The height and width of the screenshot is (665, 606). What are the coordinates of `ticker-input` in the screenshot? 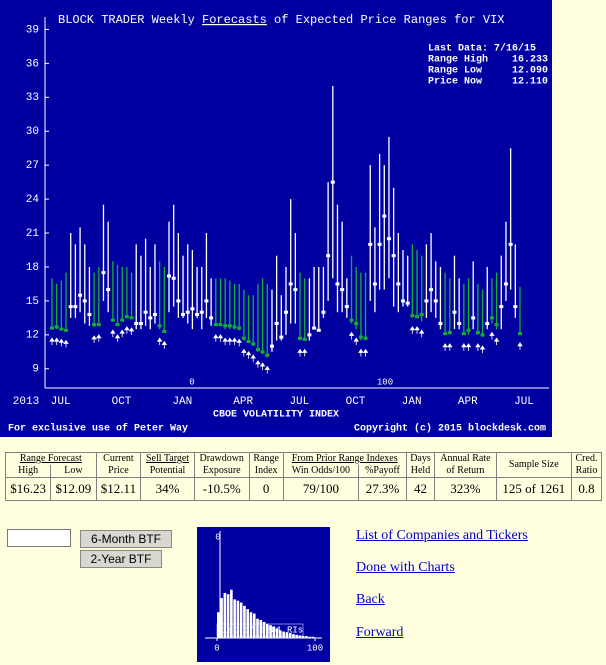 It's located at (39, 538).